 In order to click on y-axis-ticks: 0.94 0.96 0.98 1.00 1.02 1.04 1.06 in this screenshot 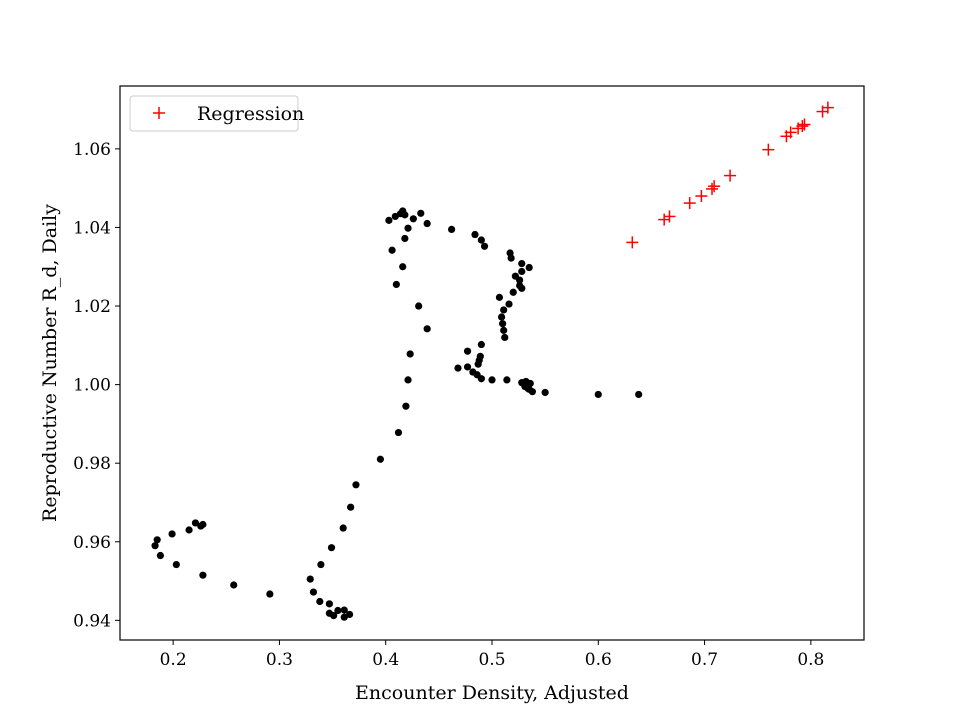, I will do `click(96, 385)`.